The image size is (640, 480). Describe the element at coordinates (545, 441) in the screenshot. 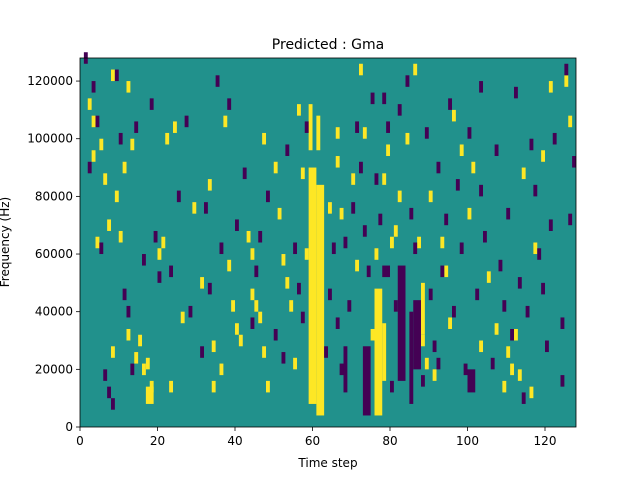

I see `x-tick-label: 120` at that location.